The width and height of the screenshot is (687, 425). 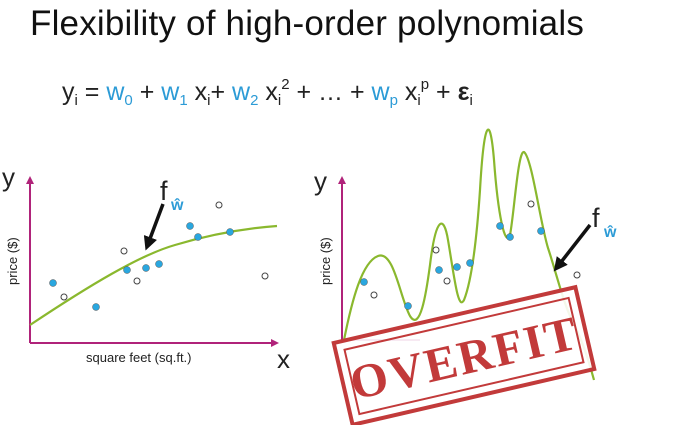 I want to click on right-data-points, so click(x=470, y=255).